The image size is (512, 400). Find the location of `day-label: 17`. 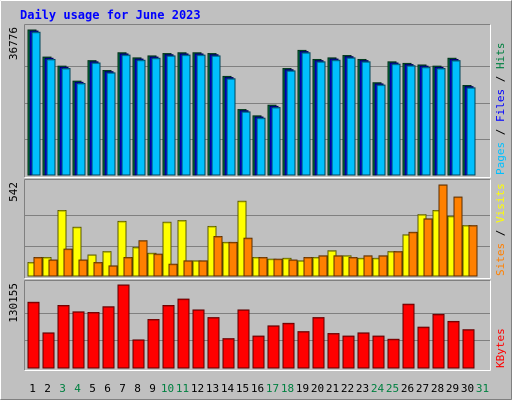

day-label: 17 is located at coordinates (272, 388).